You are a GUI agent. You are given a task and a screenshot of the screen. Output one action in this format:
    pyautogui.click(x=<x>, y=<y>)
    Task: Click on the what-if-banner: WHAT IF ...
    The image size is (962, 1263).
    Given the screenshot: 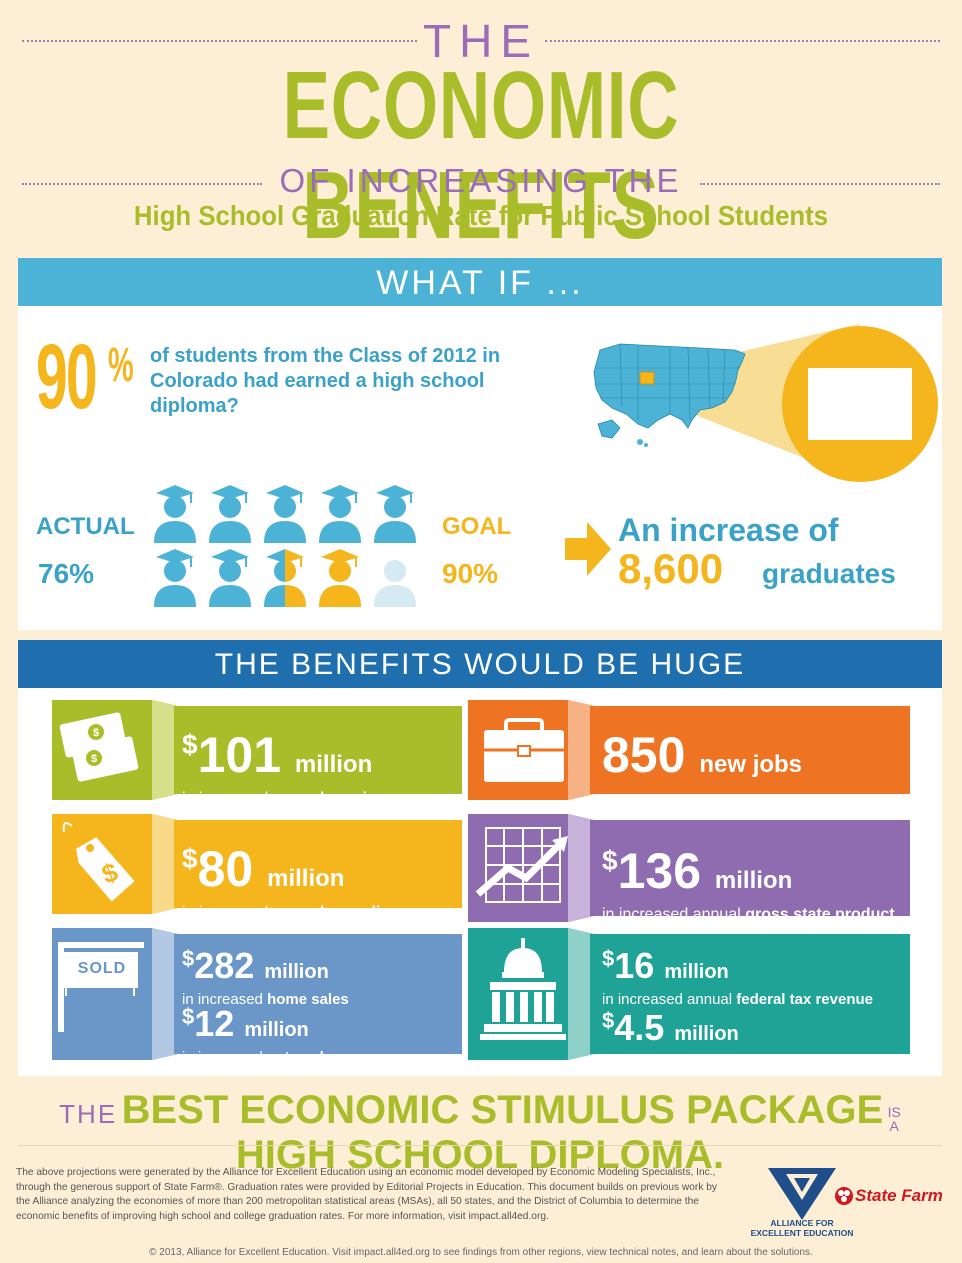 What is the action you would take?
    pyautogui.click(x=480, y=282)
    